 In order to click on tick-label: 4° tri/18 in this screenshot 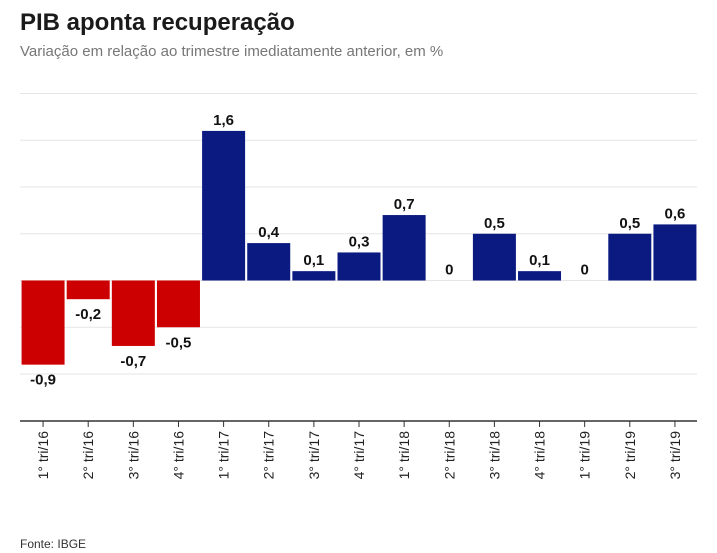, I will do `click(540, 455)`.